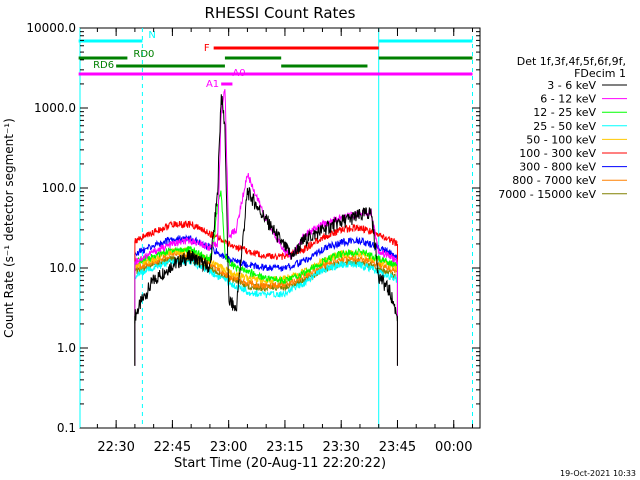  What do you see at coordinates (340, 447) in the screenshot?
I see `x-tick-label-4: 23:30` at bounding box center [340, 447].